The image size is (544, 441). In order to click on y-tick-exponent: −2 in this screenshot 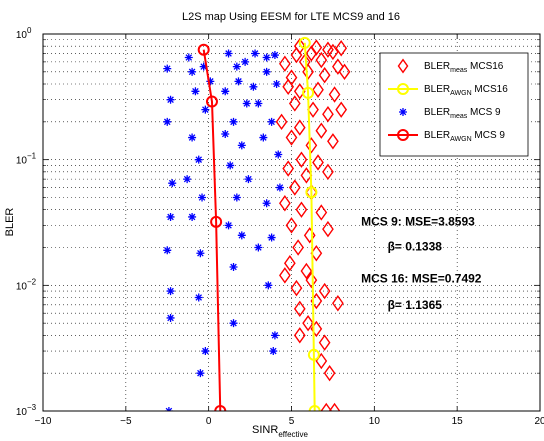, I will do `click(32, 281)`.